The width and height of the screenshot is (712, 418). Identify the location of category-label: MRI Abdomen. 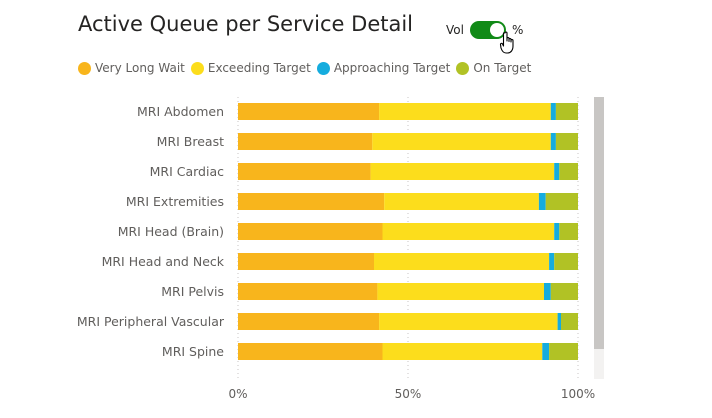
(180, 111).